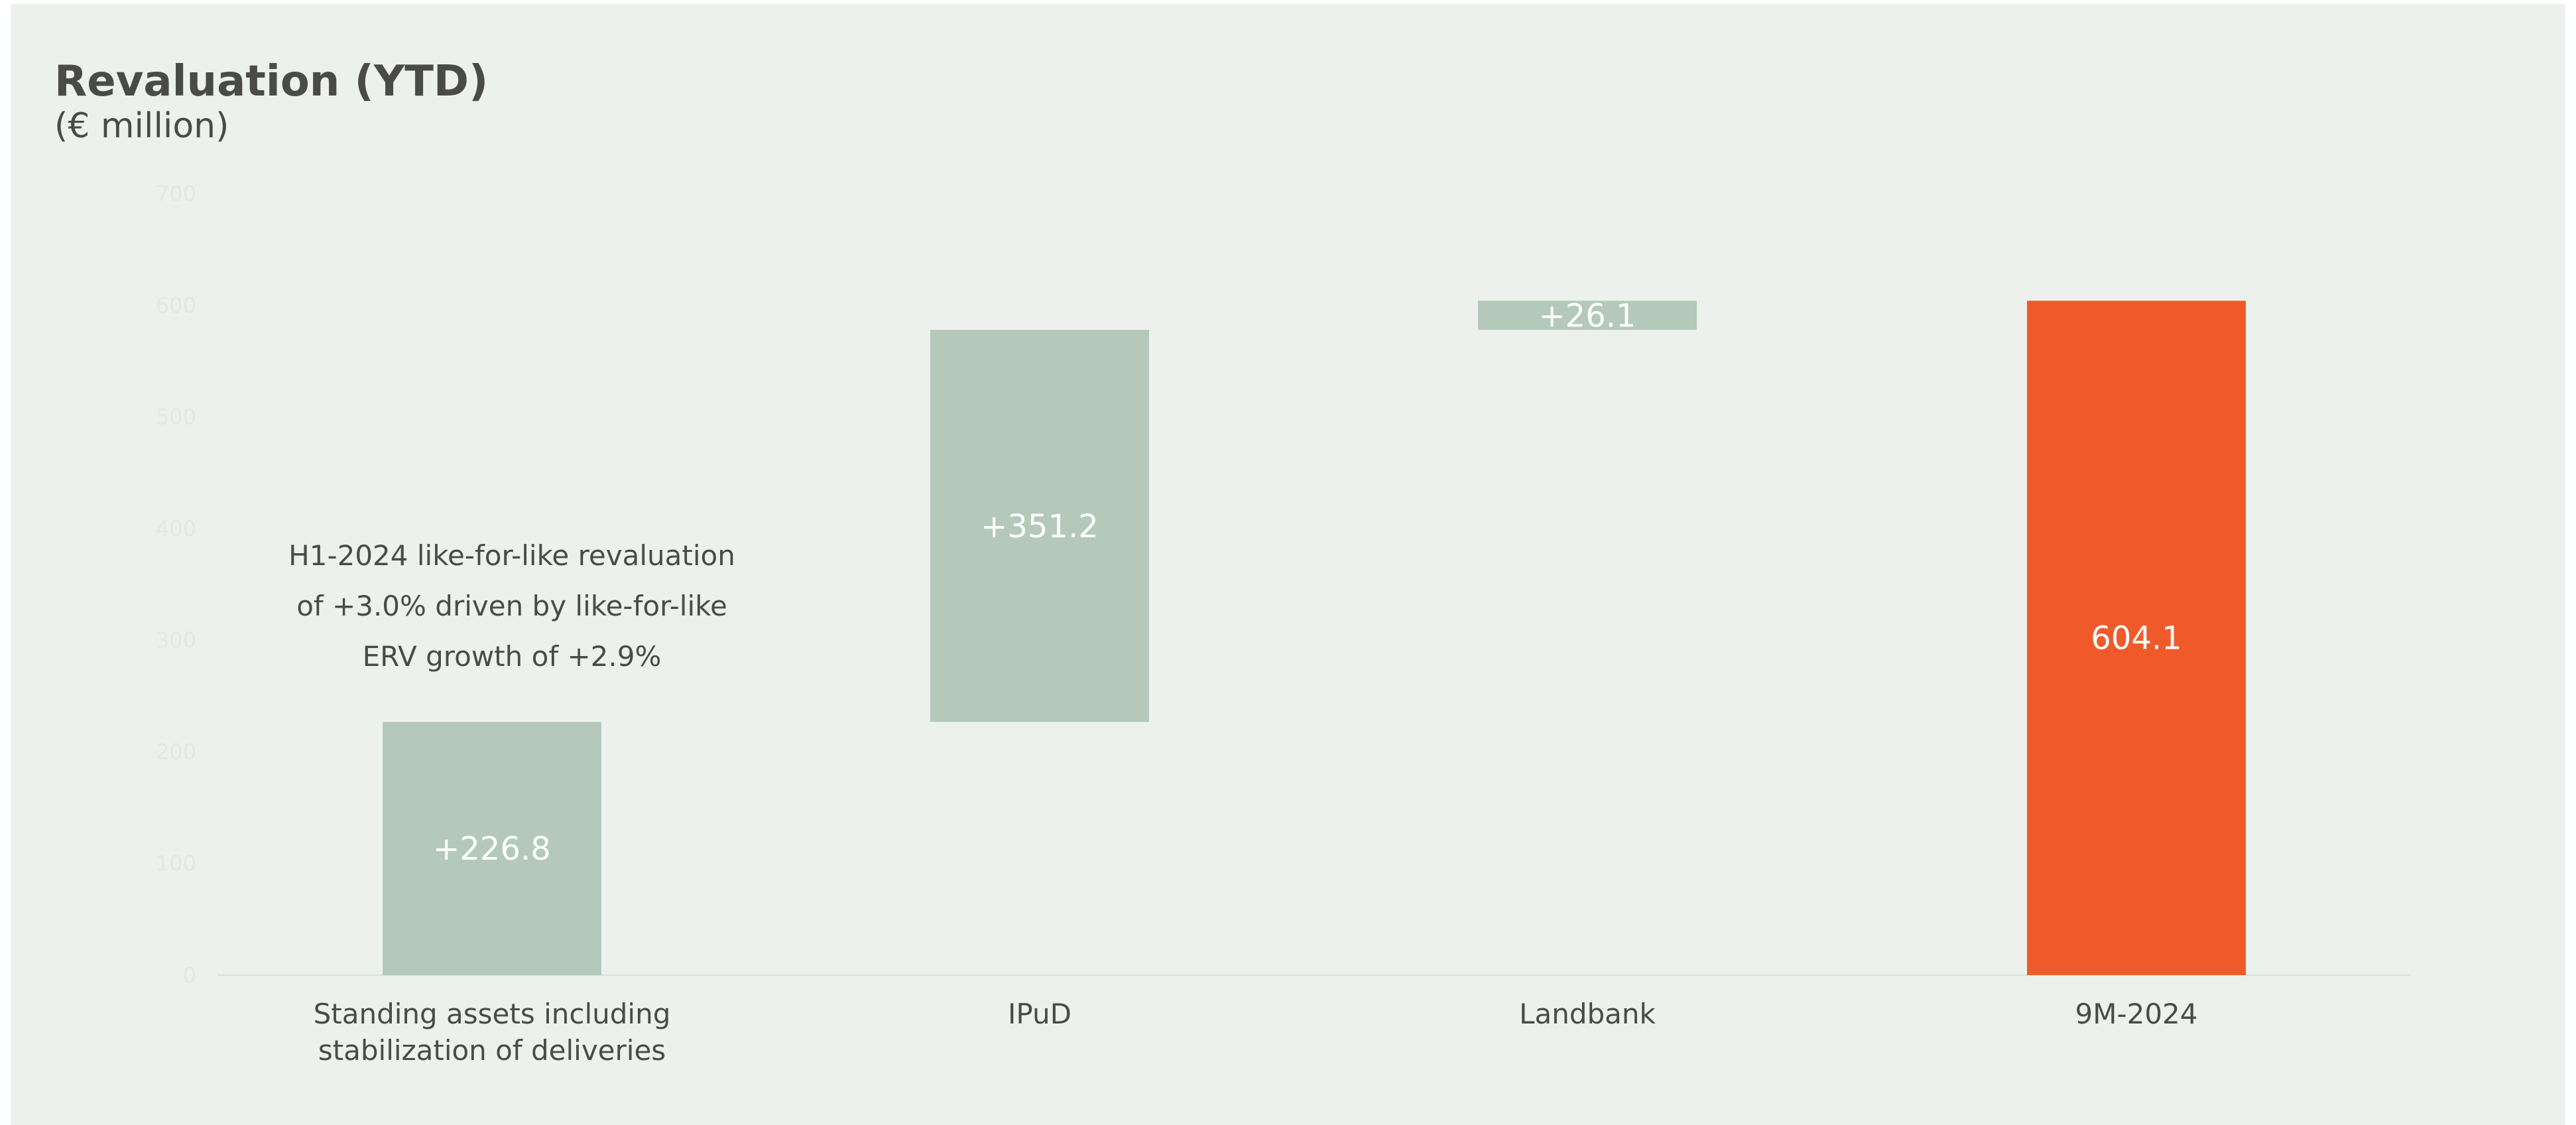 The height and width of the screenshot is (1125, 2576). What do you see at coordinates (492, 1014) in the screenshot?
I see `x-tick-label: Standing assets including` at bounding box center [492, 1014].